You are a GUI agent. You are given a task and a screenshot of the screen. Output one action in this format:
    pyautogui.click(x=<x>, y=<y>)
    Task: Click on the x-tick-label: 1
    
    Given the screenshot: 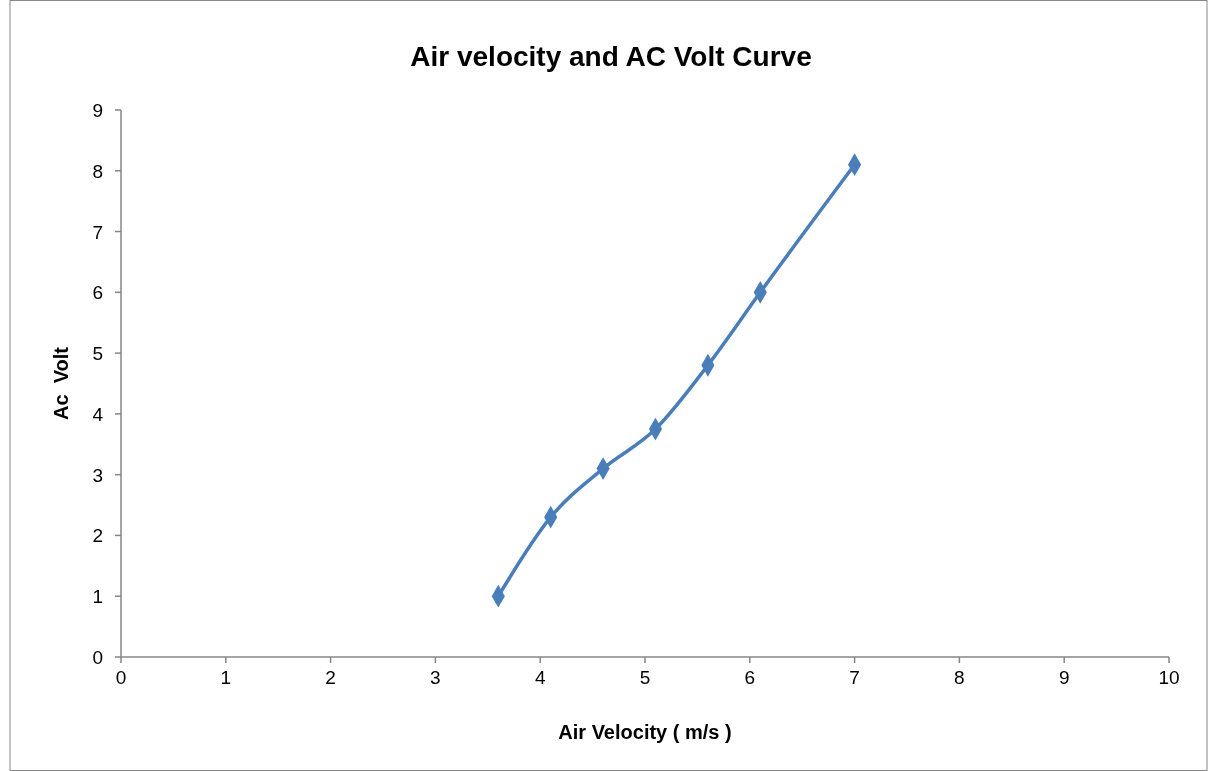 What is the action you would take?
    pyautogui.click(x=226, y=677)
    